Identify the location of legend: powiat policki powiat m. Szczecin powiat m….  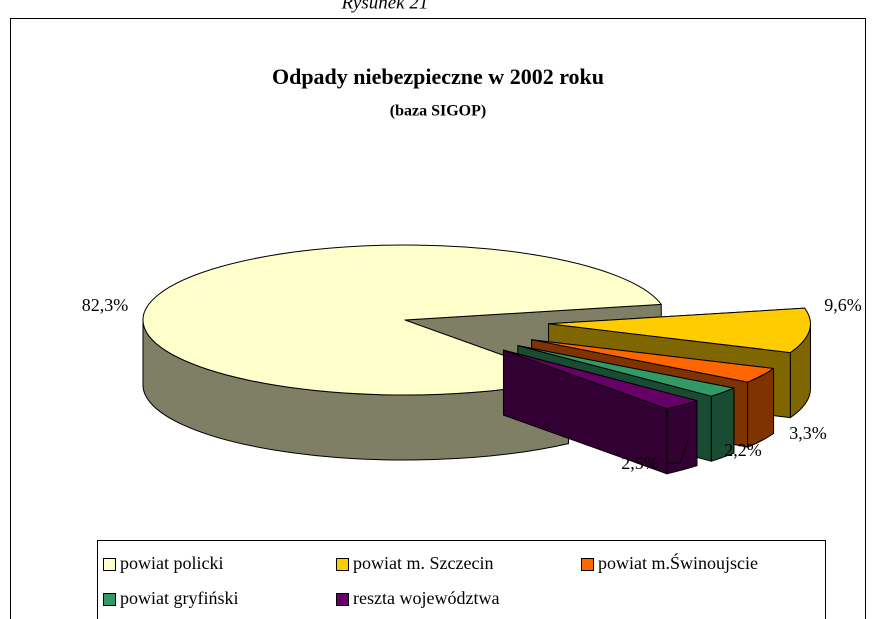
(430, 580).